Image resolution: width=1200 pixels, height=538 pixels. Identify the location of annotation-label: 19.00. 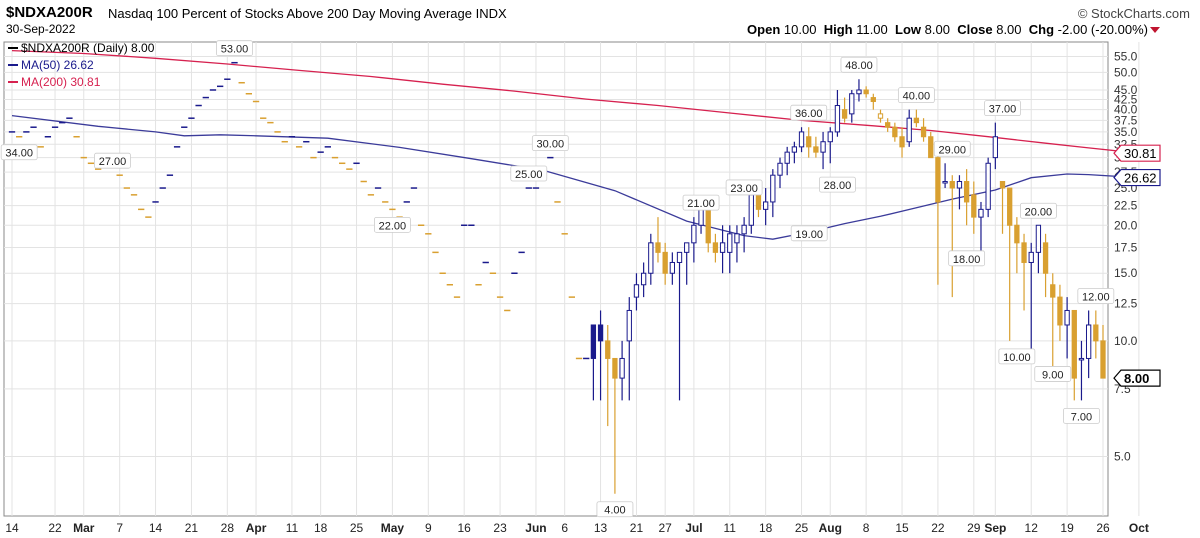
(809, 235).